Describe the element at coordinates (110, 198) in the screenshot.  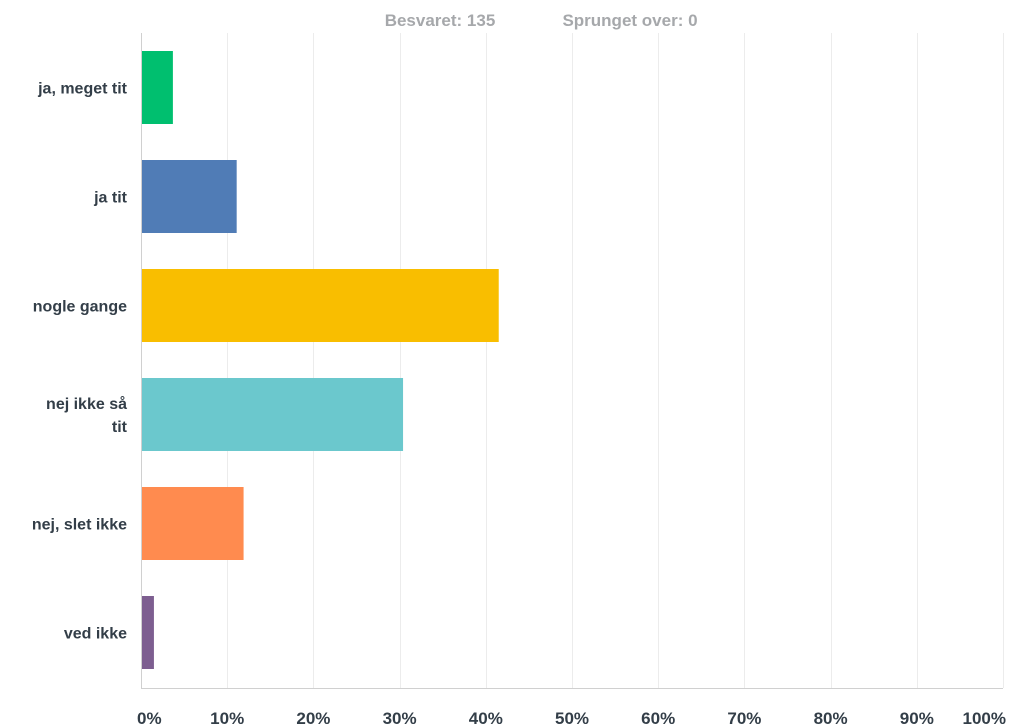
I see `category-label: ja tit` at that location.